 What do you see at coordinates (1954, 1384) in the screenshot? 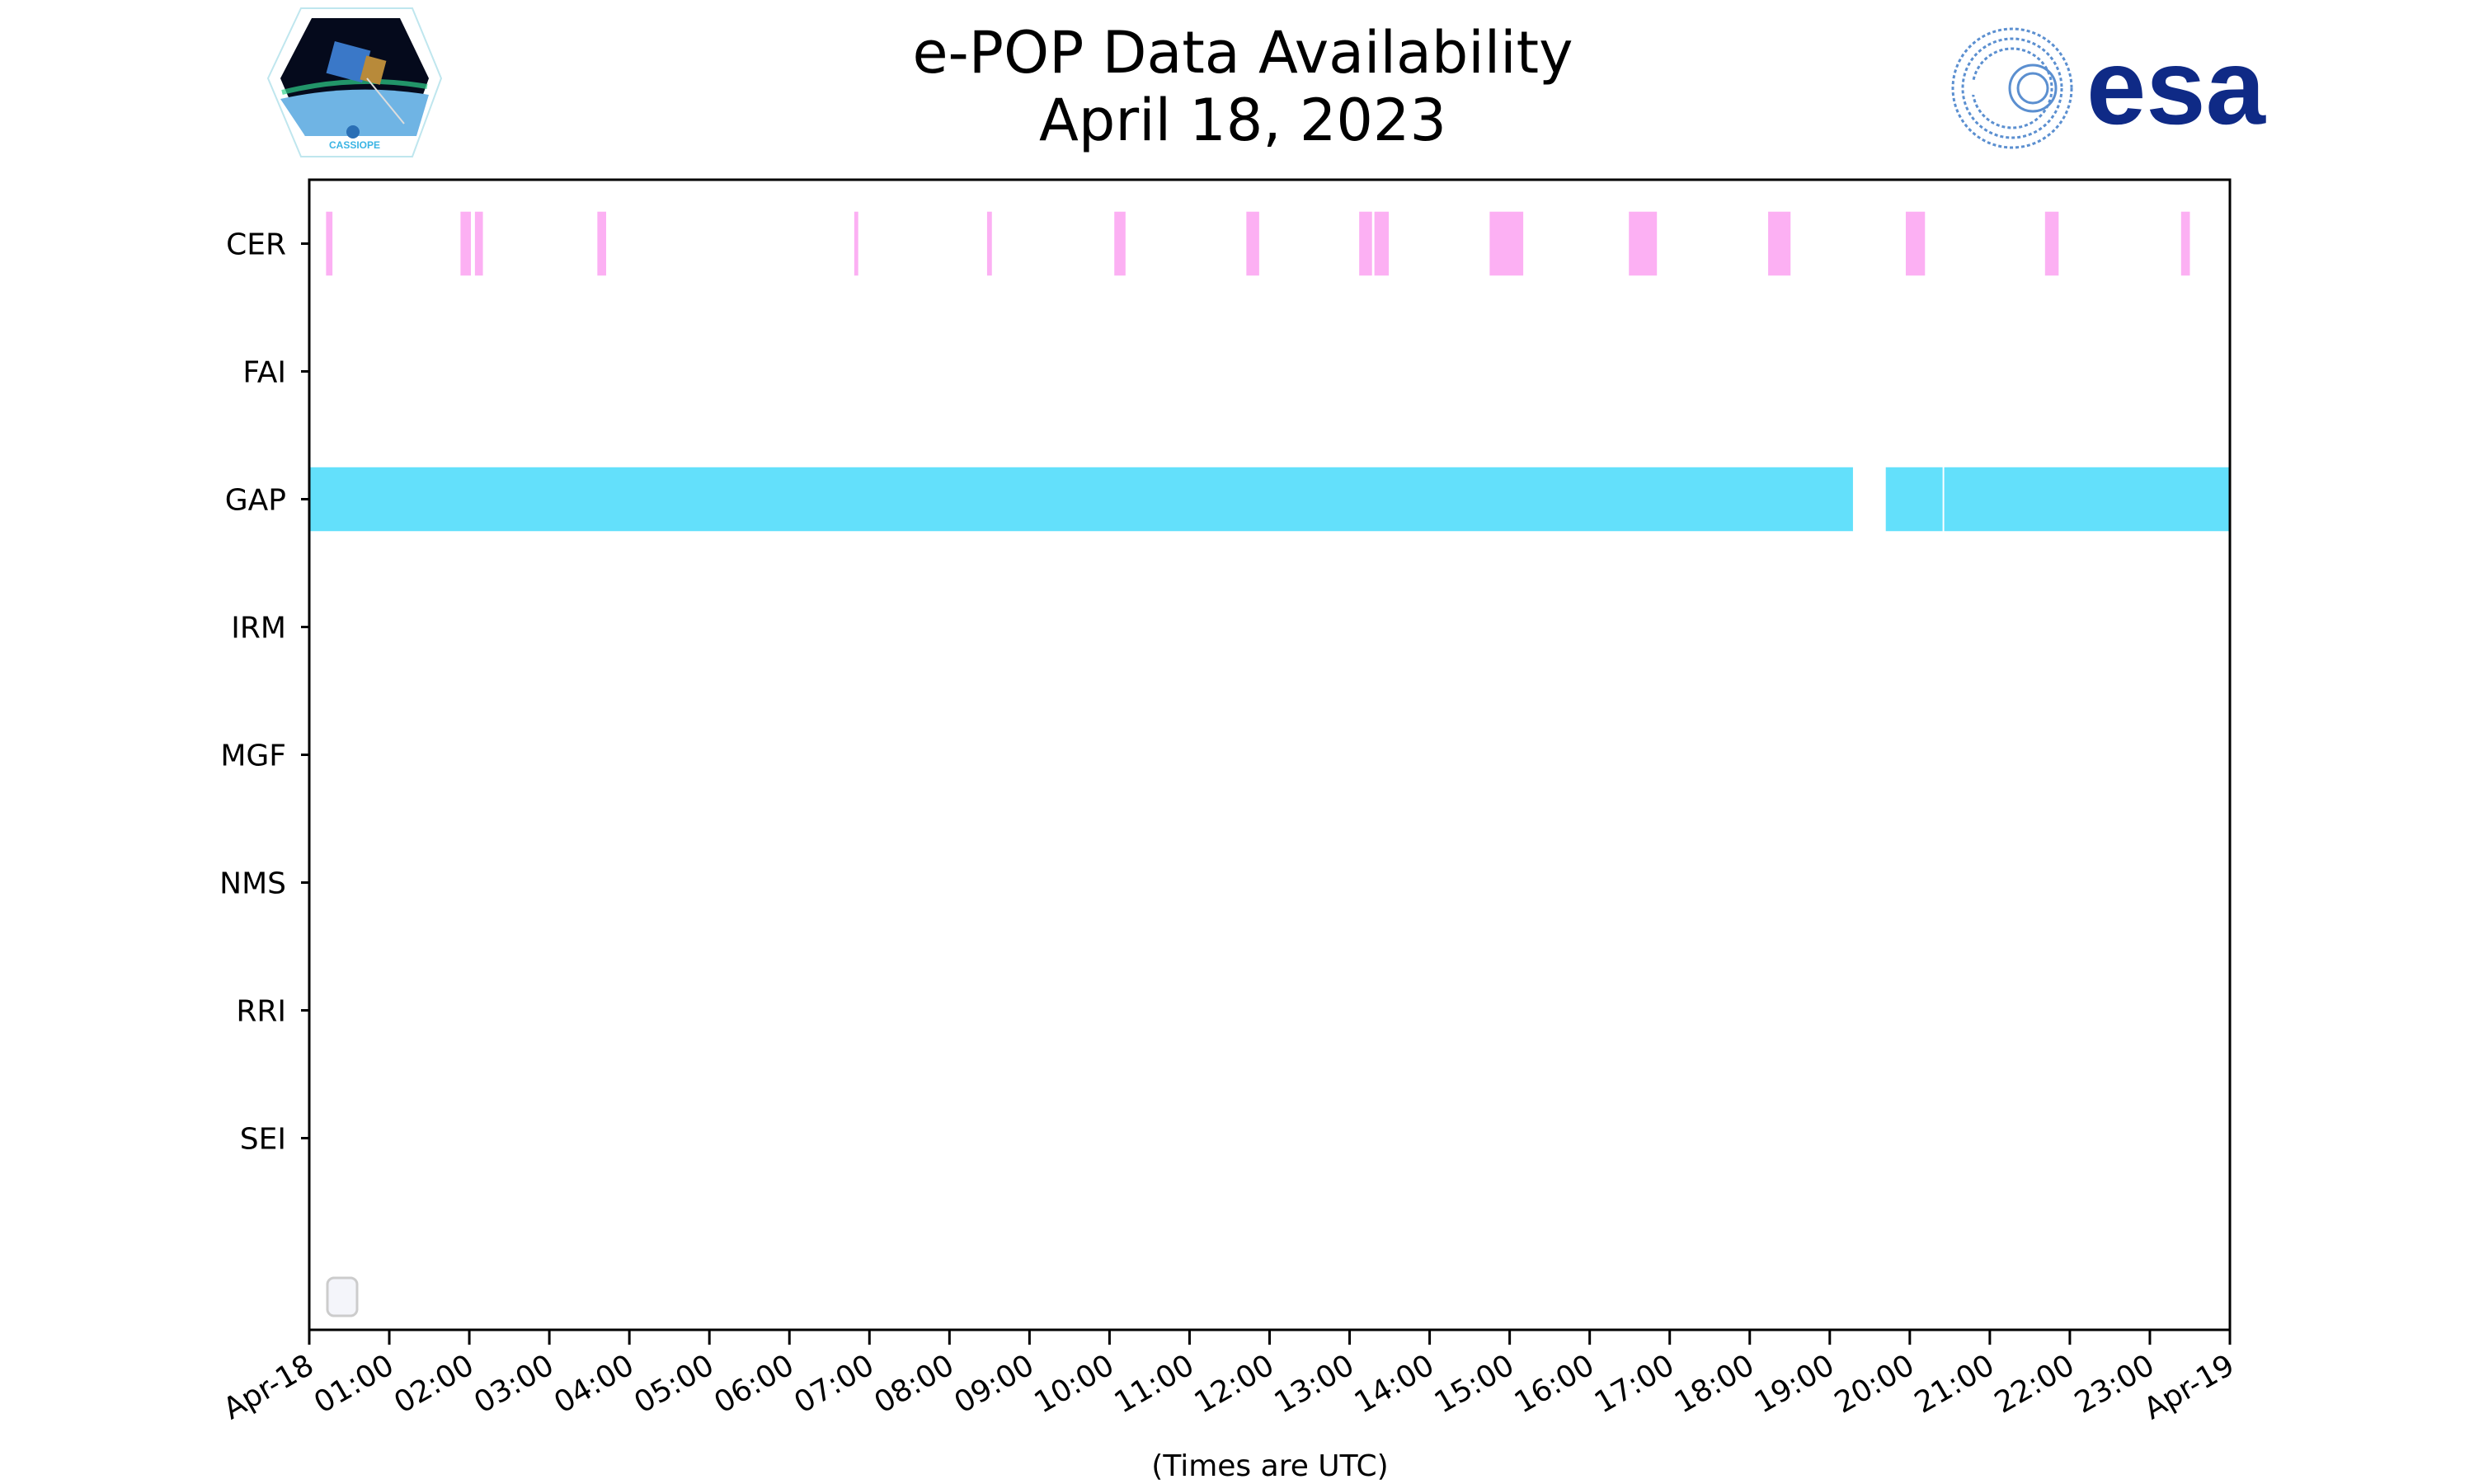
I see `x-tick-label: 21:00` at bounding box center [1954, 1384].